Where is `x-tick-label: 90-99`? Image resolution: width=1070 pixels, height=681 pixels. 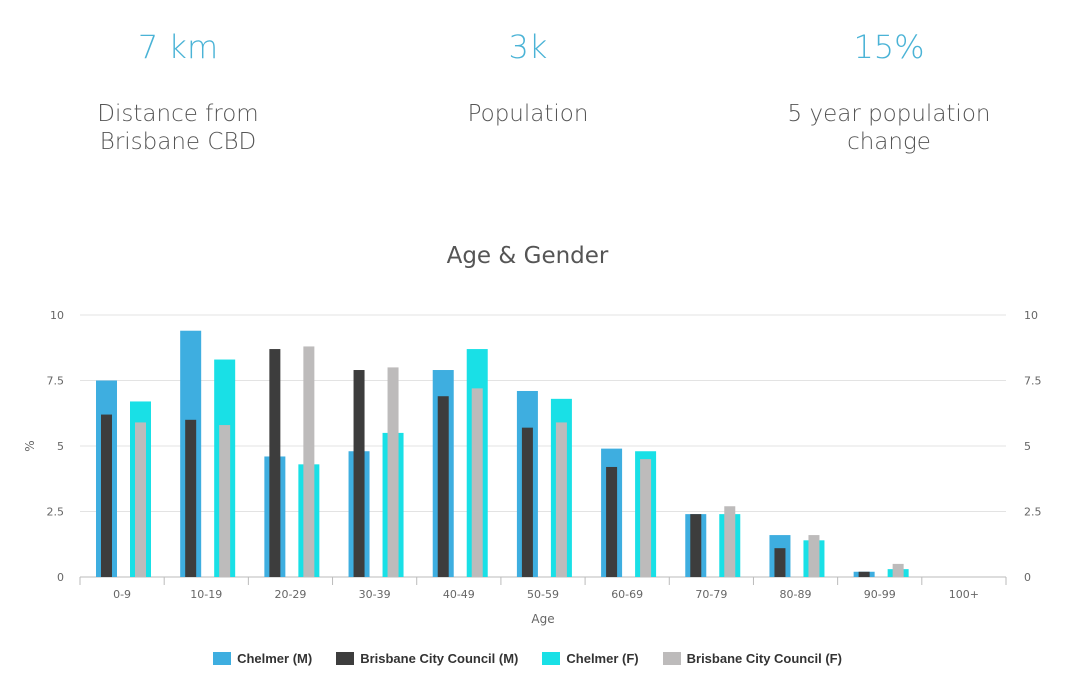 x-tick-label: 90-99 is located at coordinates (880, 594).